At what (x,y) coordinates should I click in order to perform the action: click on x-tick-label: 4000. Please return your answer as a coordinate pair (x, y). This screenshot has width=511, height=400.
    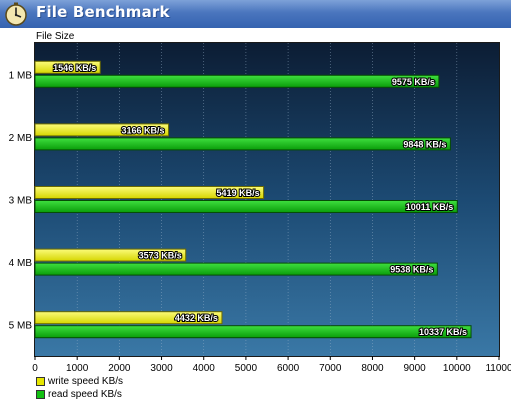
    Looking at the image, I should click on (204, 368).